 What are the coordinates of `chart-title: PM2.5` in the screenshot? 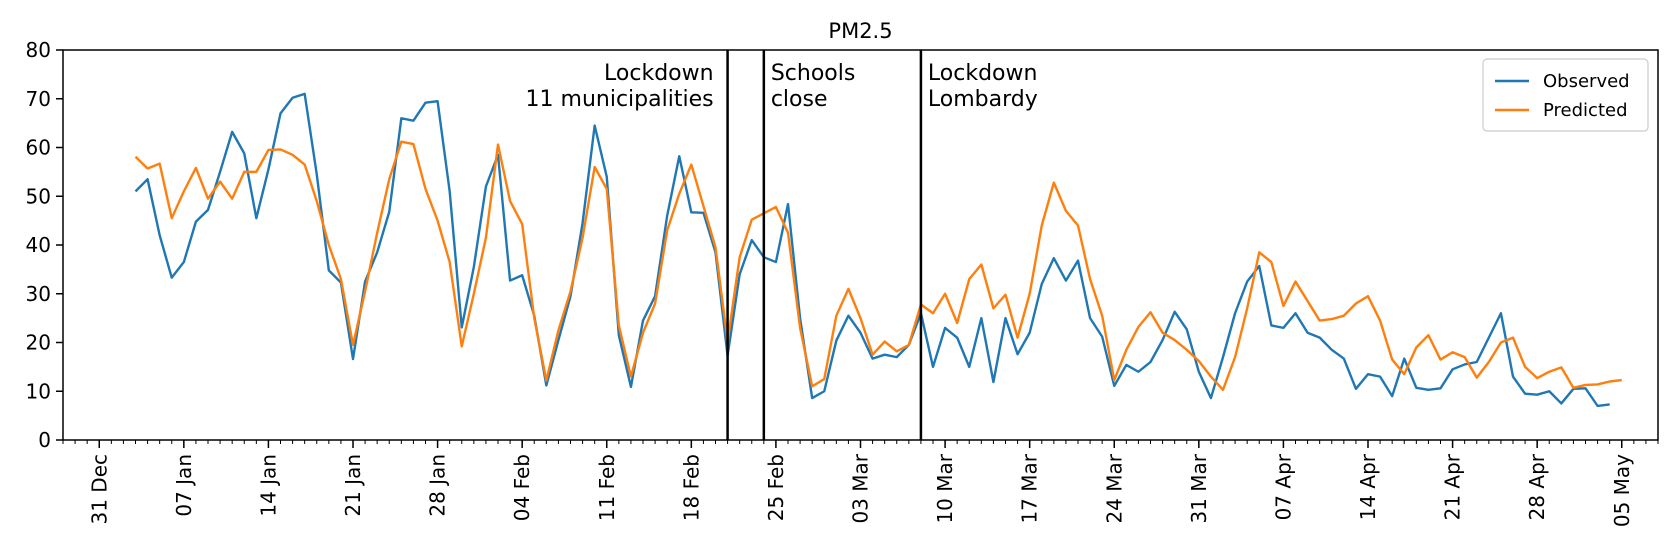 It's located at (860, 31).